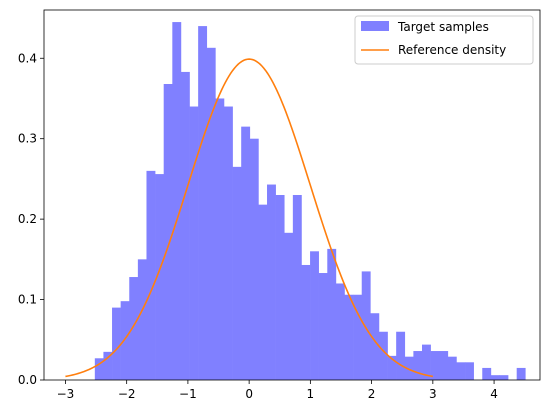 Image resolution: width=547 pixels, height=413 pixels. Describe the element at coordinates (311, 394) in the screenshot. I see `x-tick-label: 1` at that location.